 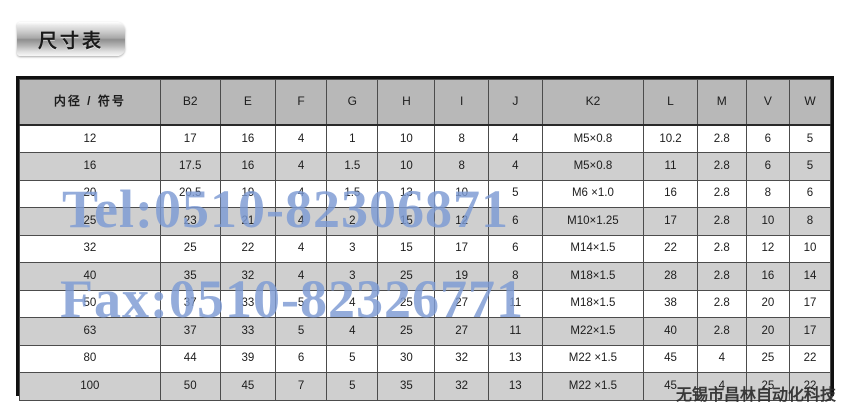 What do you see at coordinates (670, 102) in the screenshot?
I see `column-header-l: L` at bounding box center [670, 102].